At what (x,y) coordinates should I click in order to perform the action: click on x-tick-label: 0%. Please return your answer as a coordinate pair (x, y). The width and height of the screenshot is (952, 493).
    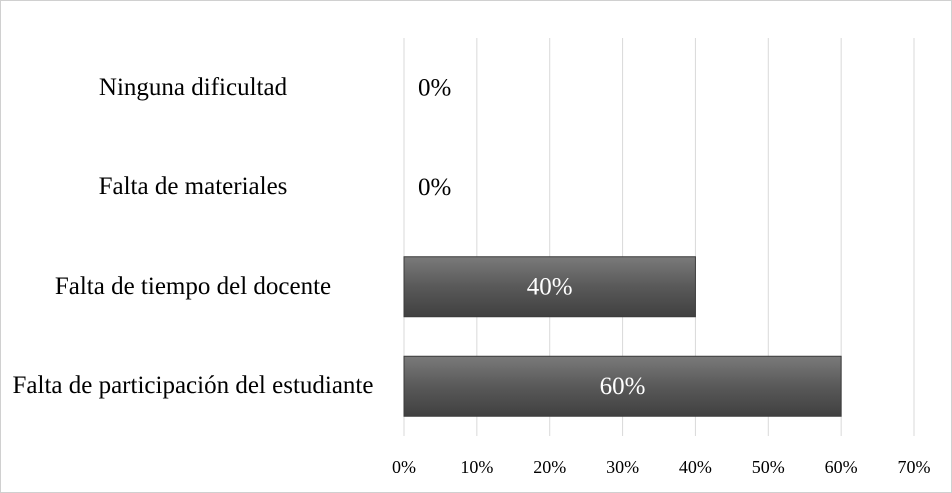
    Looking at the image, I should click on (404, 467).